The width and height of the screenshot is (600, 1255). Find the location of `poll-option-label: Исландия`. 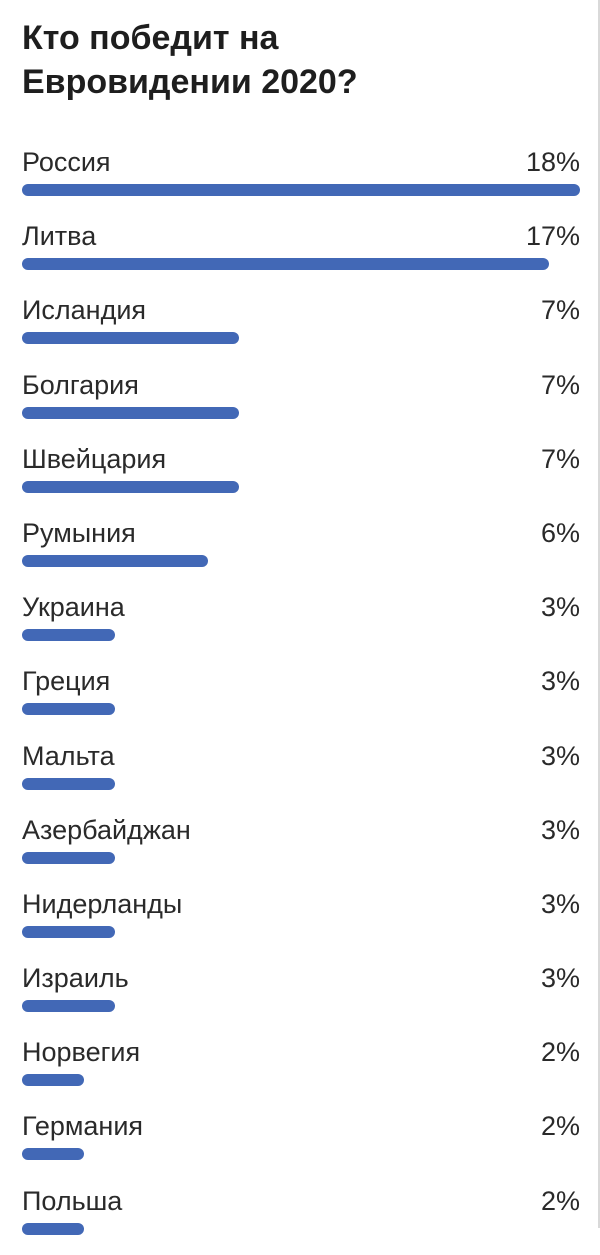

poll-option-label: Исландия is located at coordinates (84, 310).